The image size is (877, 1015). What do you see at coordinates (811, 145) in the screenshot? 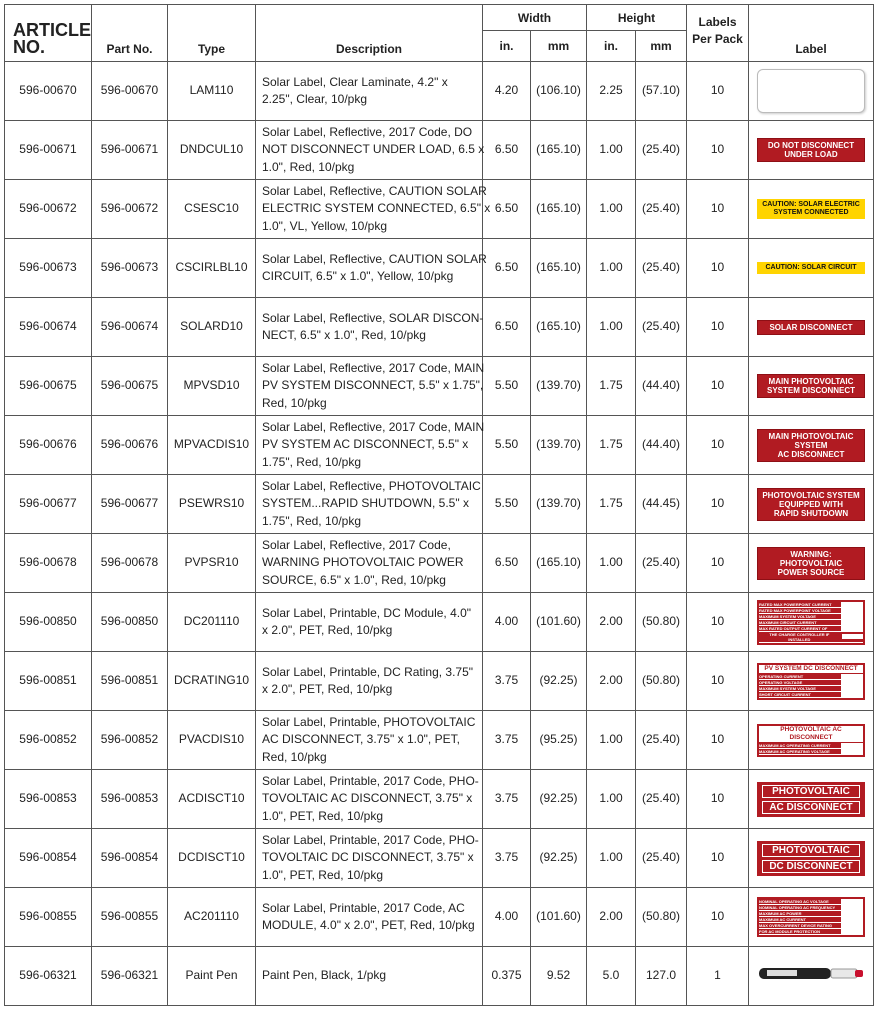
I see `label-text: DO NOT DISCONNECT` at bounding box center [811, 145].